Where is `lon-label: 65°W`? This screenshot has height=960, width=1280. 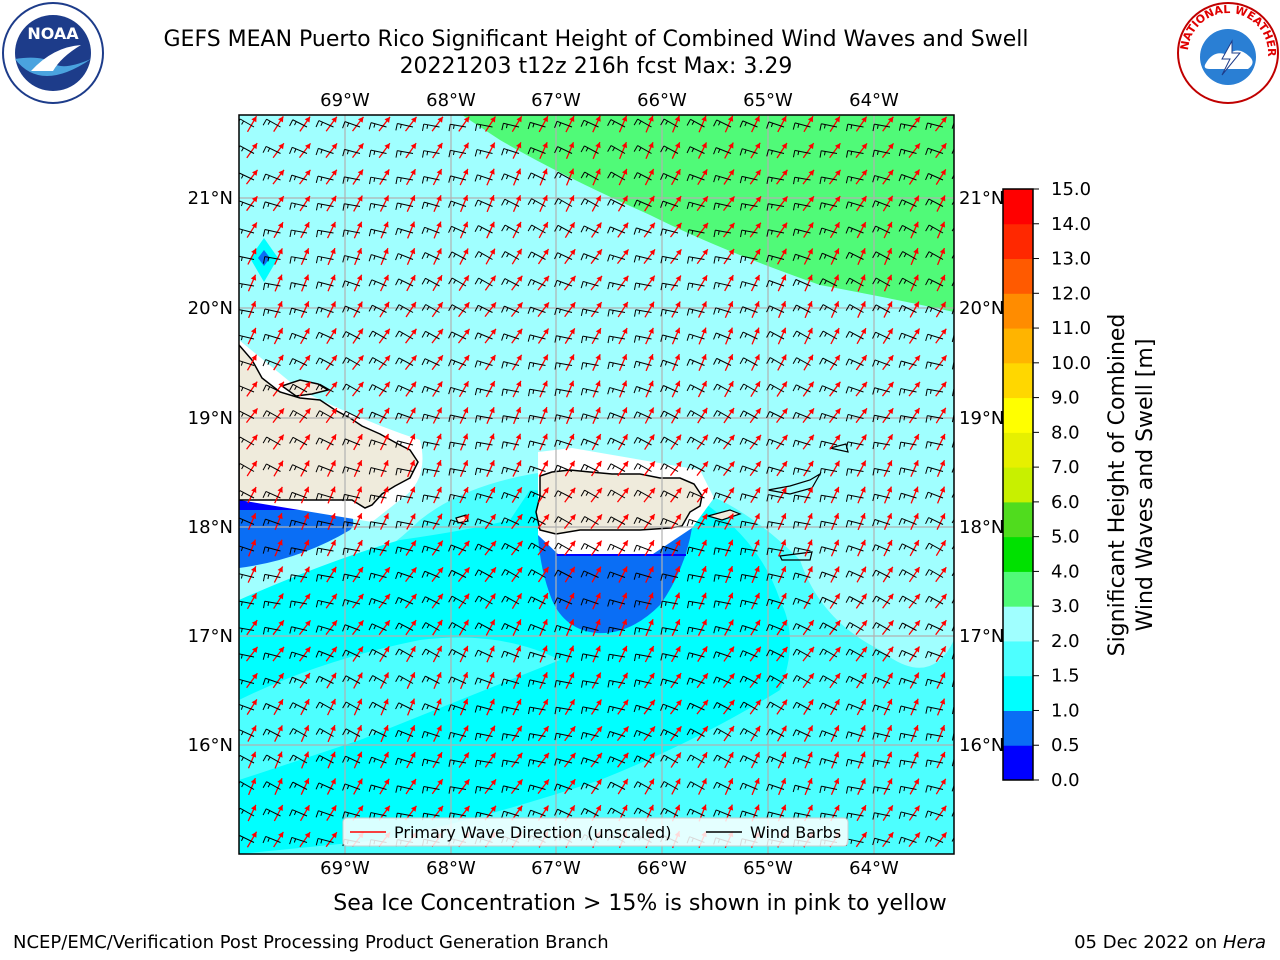
lon-label: 65°W is located at coordinates (768, 100).